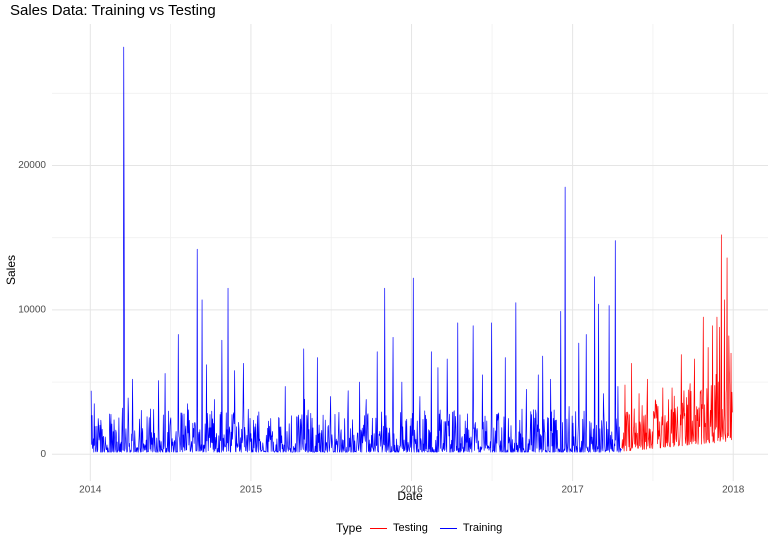 The width and height of the screenshot is (772, 548). What do you see at coordinates (349, 528) in the screenshot?
I see `legend-title: Type` at bounding box center [349, 528].